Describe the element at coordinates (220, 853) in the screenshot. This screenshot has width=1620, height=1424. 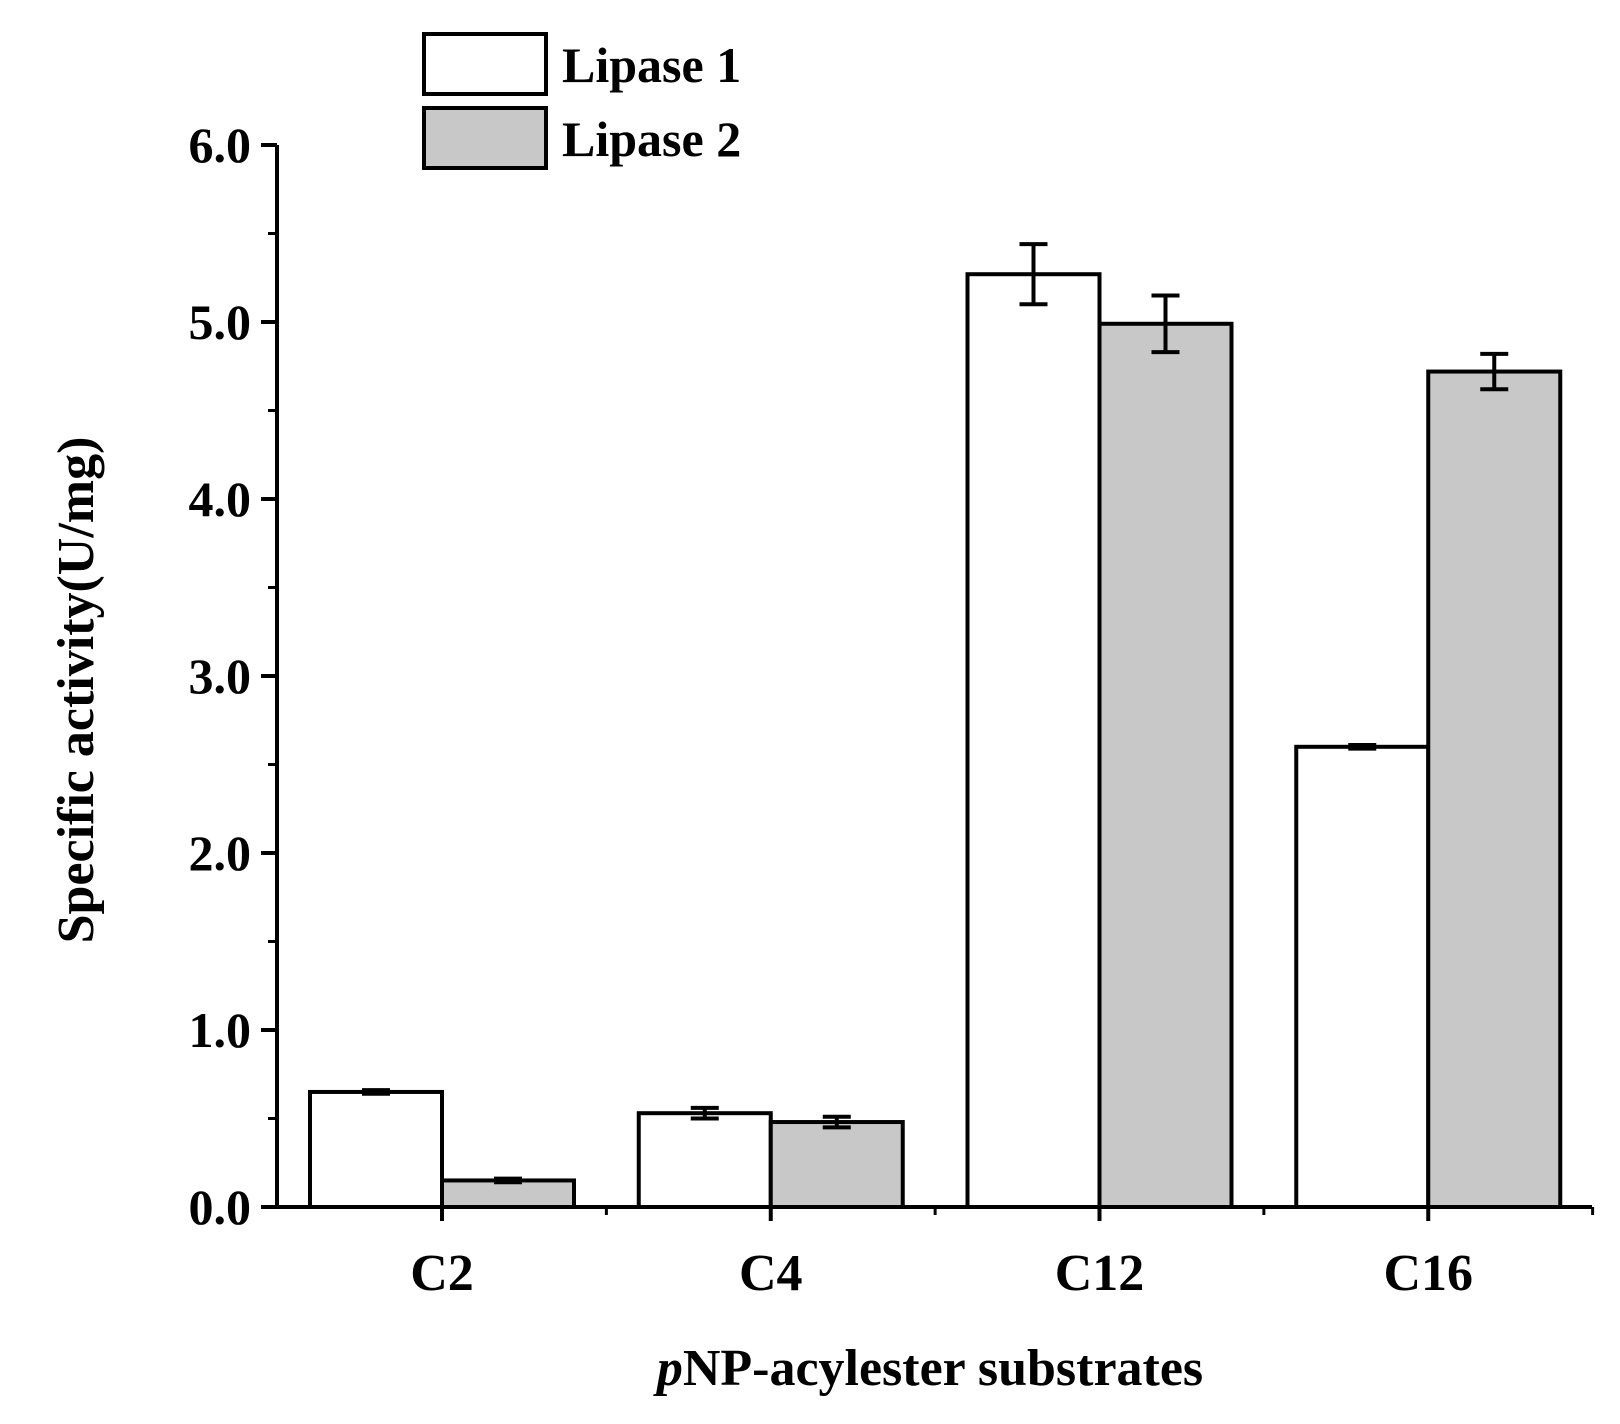
I see `y-tick-label: 2.0` at that location.